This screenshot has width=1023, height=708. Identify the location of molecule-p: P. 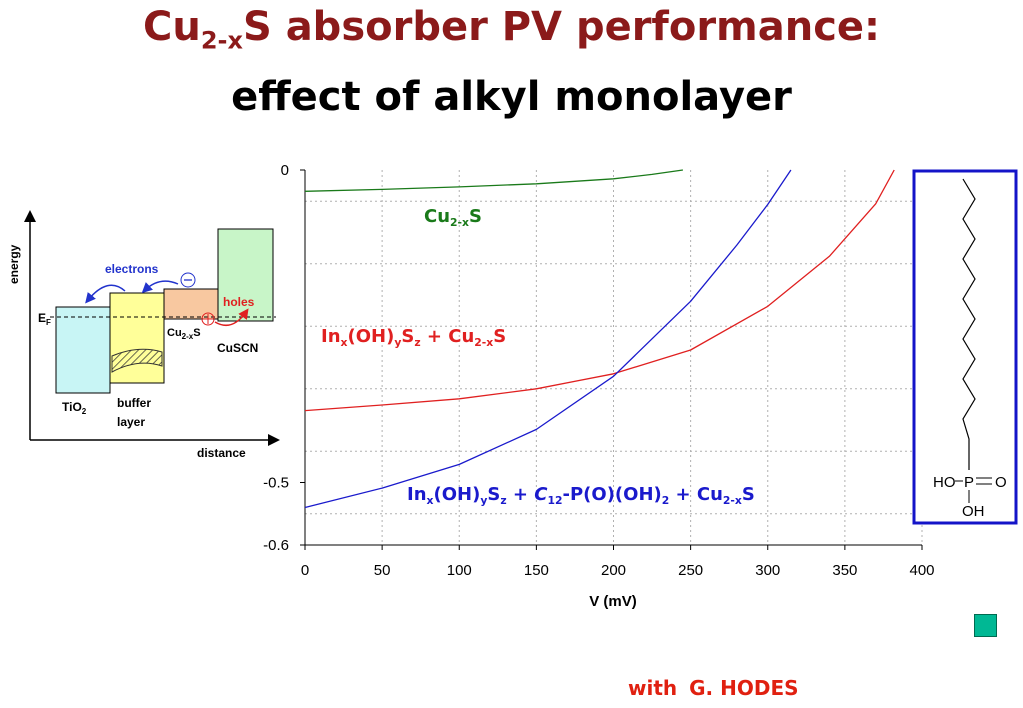
(969, 482).